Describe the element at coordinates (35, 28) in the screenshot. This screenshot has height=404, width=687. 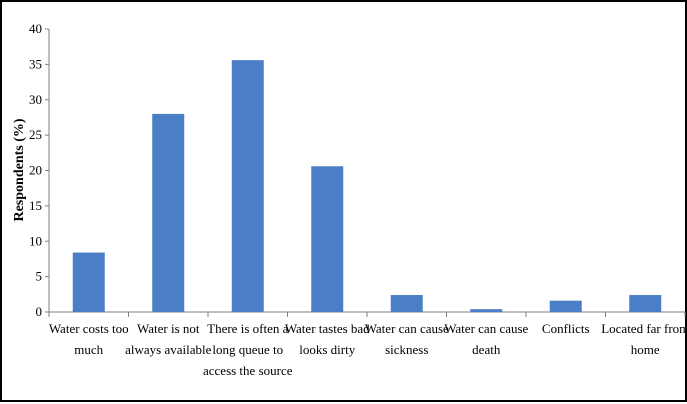
I see `y-tick-label: 40` at that location.